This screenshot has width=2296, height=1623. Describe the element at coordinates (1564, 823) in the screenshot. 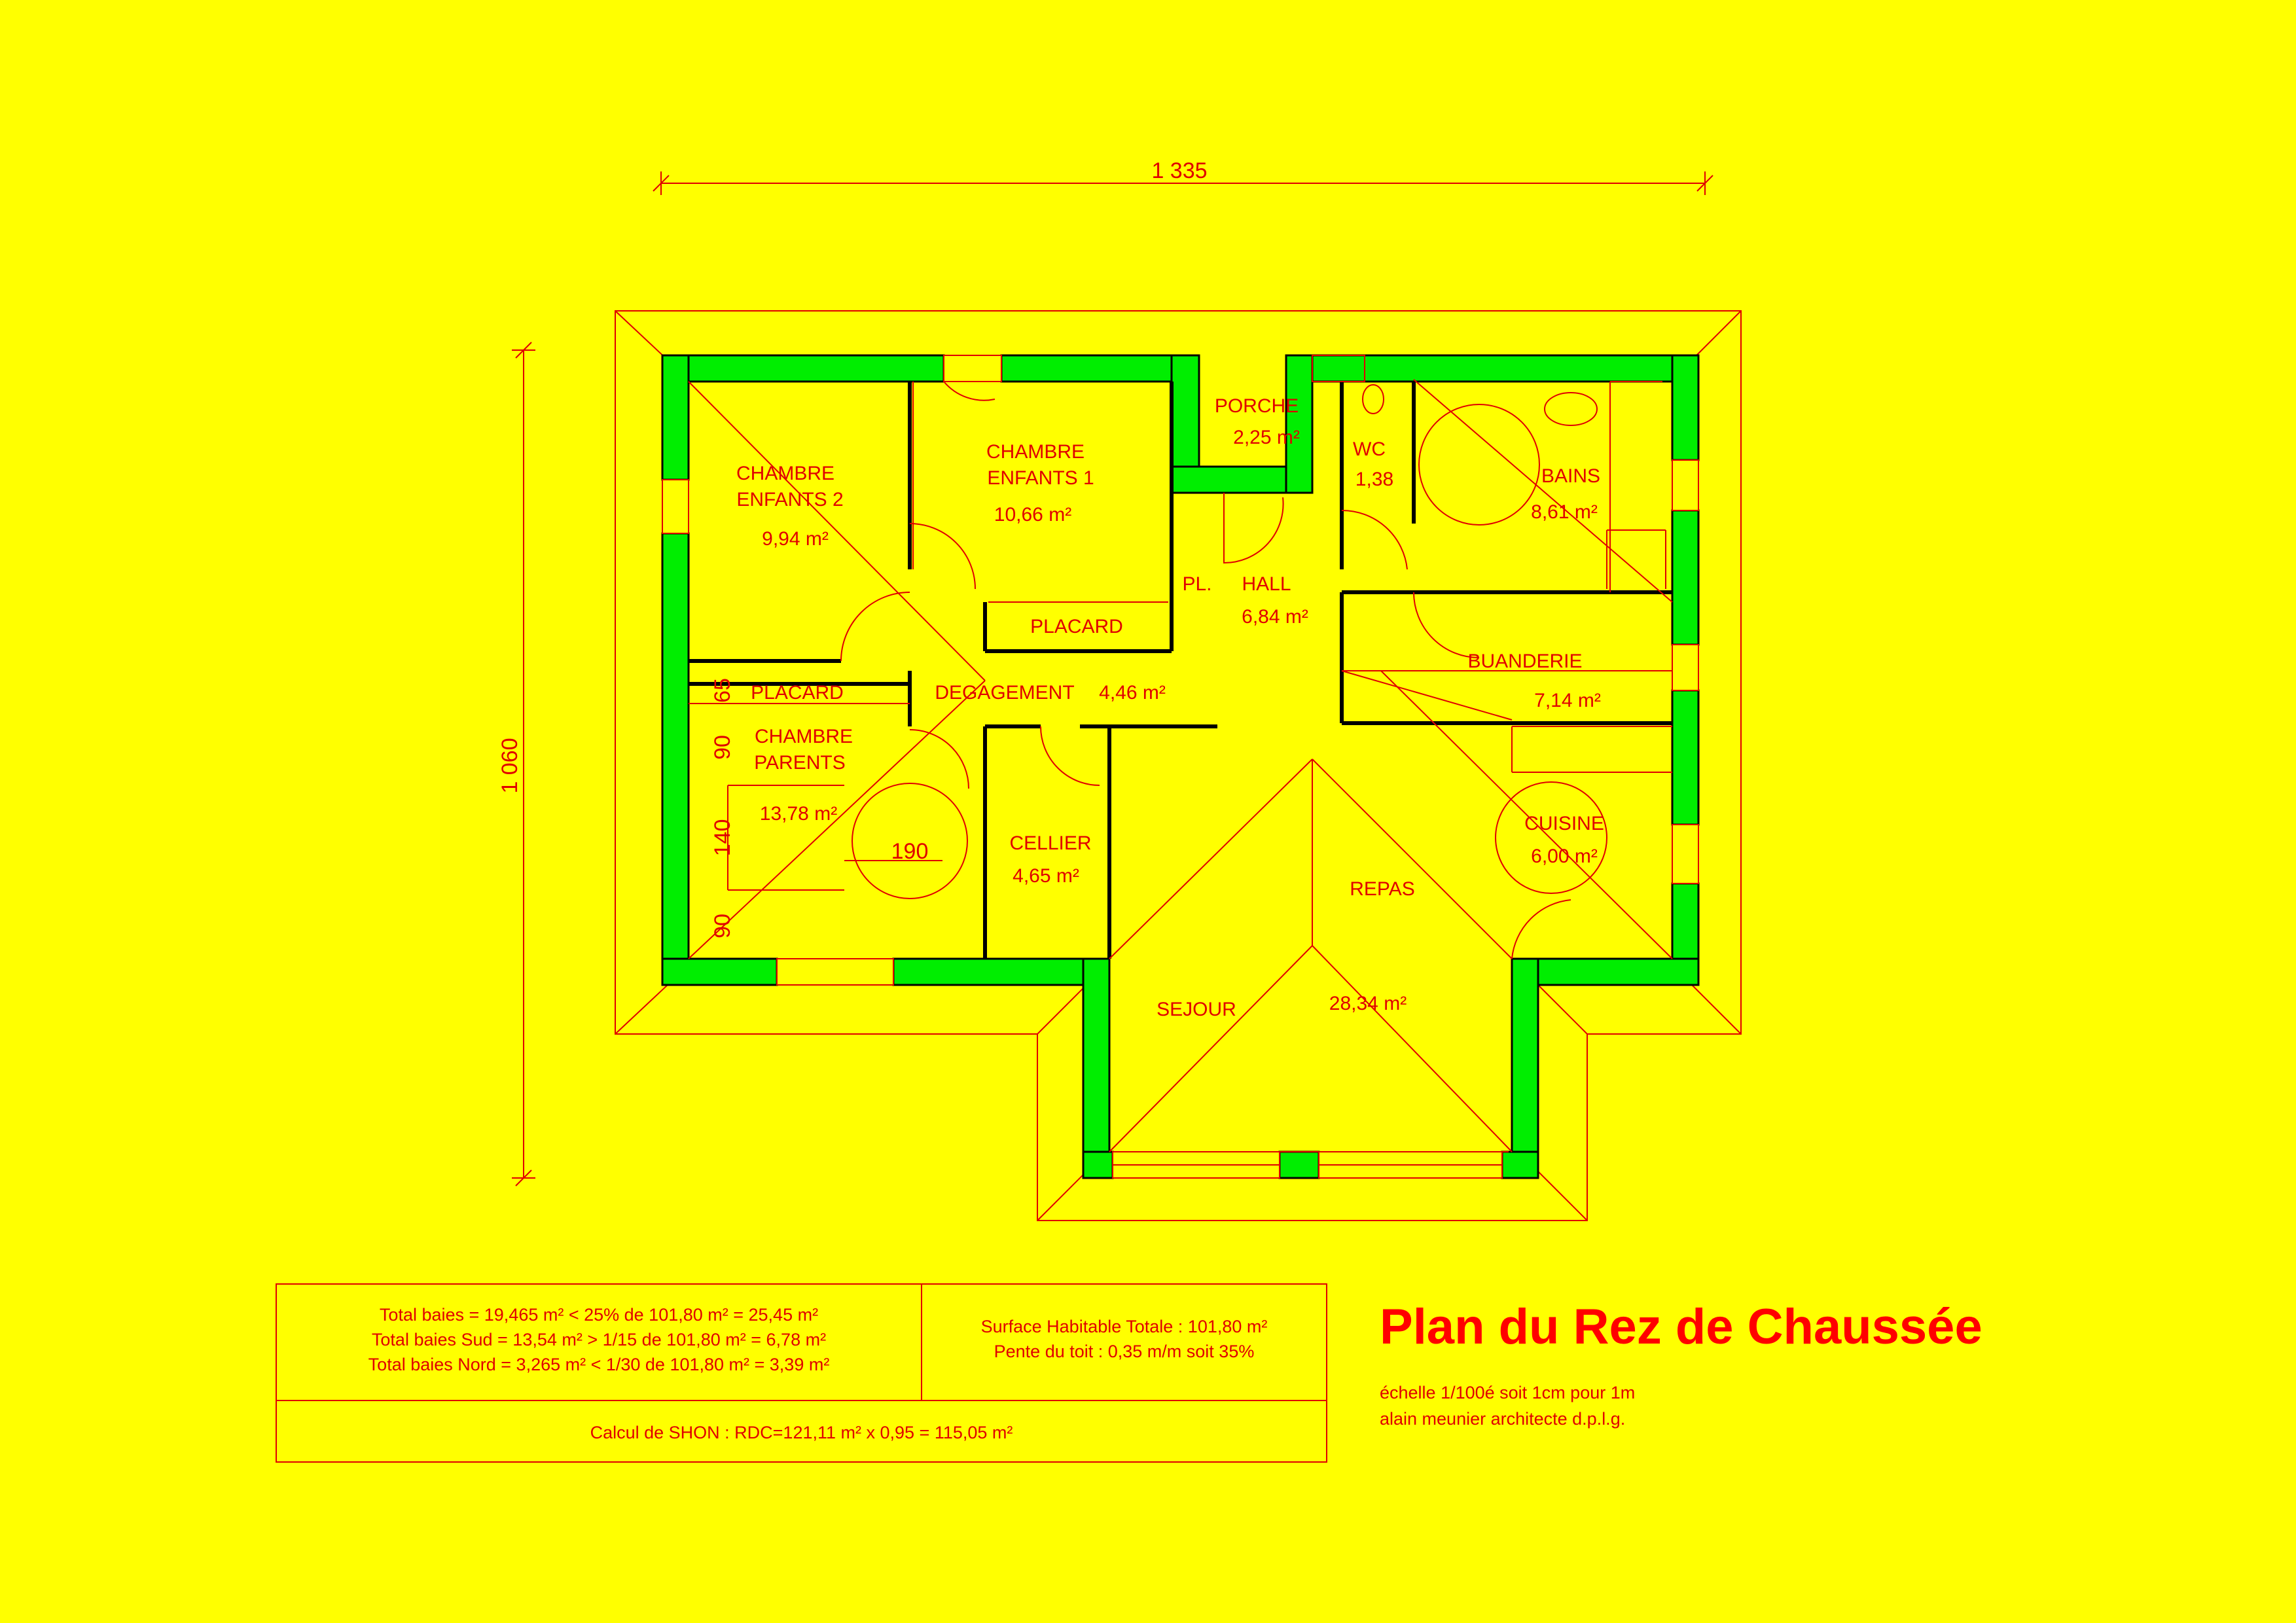

I see `cuisine-name: CUISINE` at that location.